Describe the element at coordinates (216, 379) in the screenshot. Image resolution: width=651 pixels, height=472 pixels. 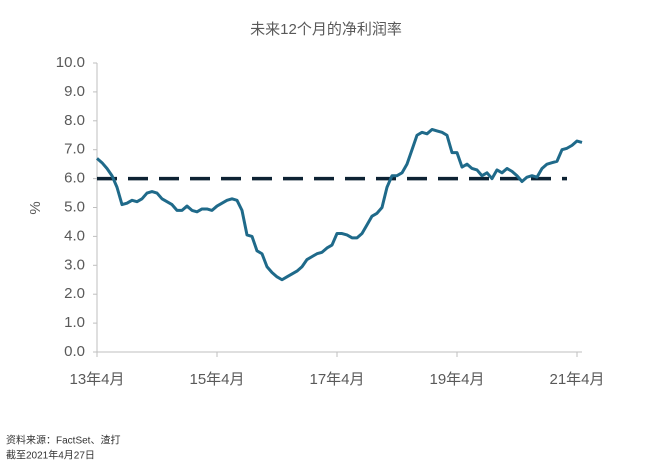
I see `x-tick-label: 15年4月` at that location.